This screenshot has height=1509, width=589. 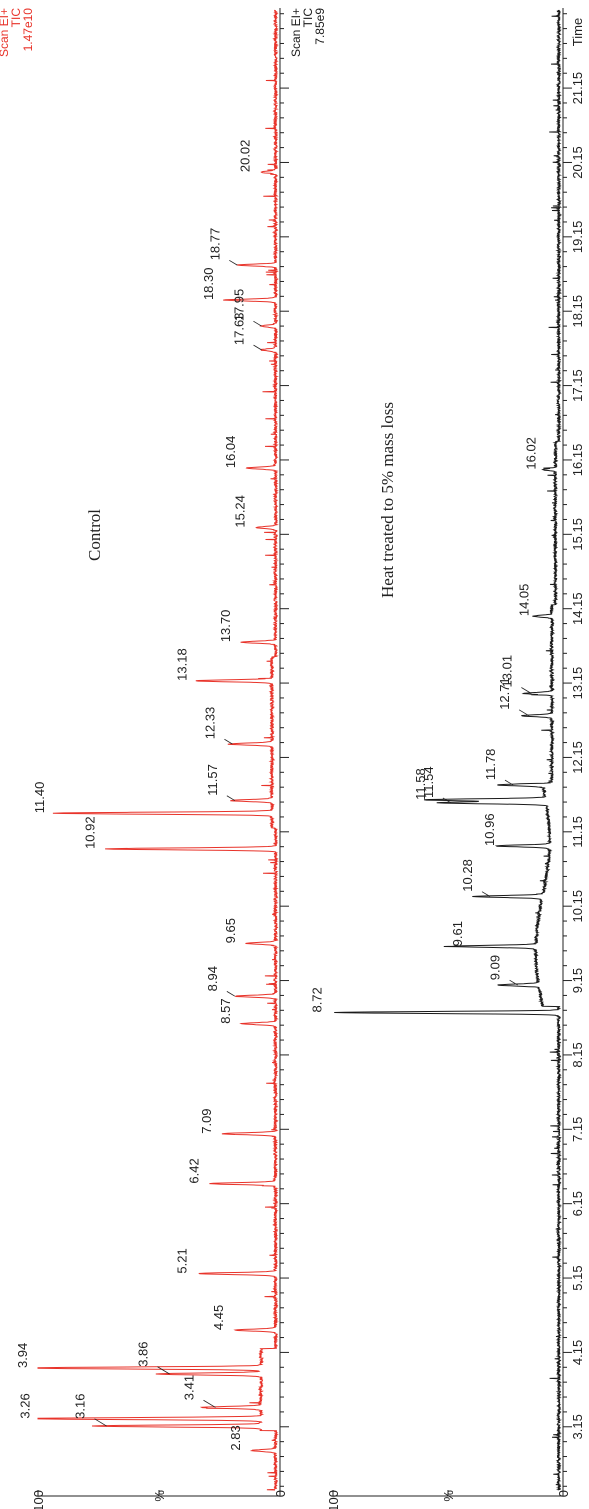 What do you see at coordinates (240, 511) in the screenshot?
I see `peak-label: 15.24` at bounding box center [240, 511].